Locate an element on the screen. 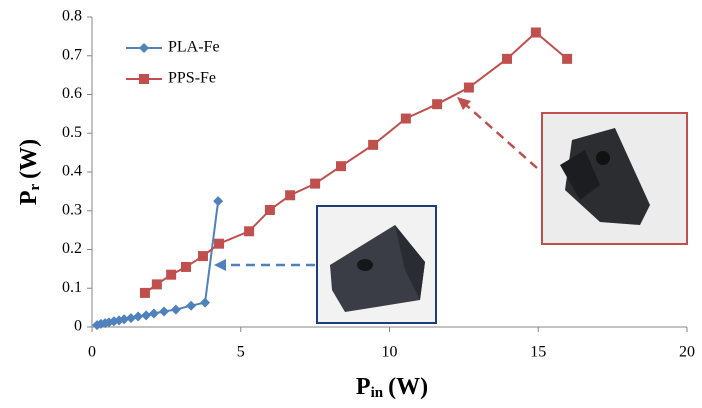 The height and width of the screenshot is (408, 702). y-tick-label: 0.2 is located at coordinates (72, 248).